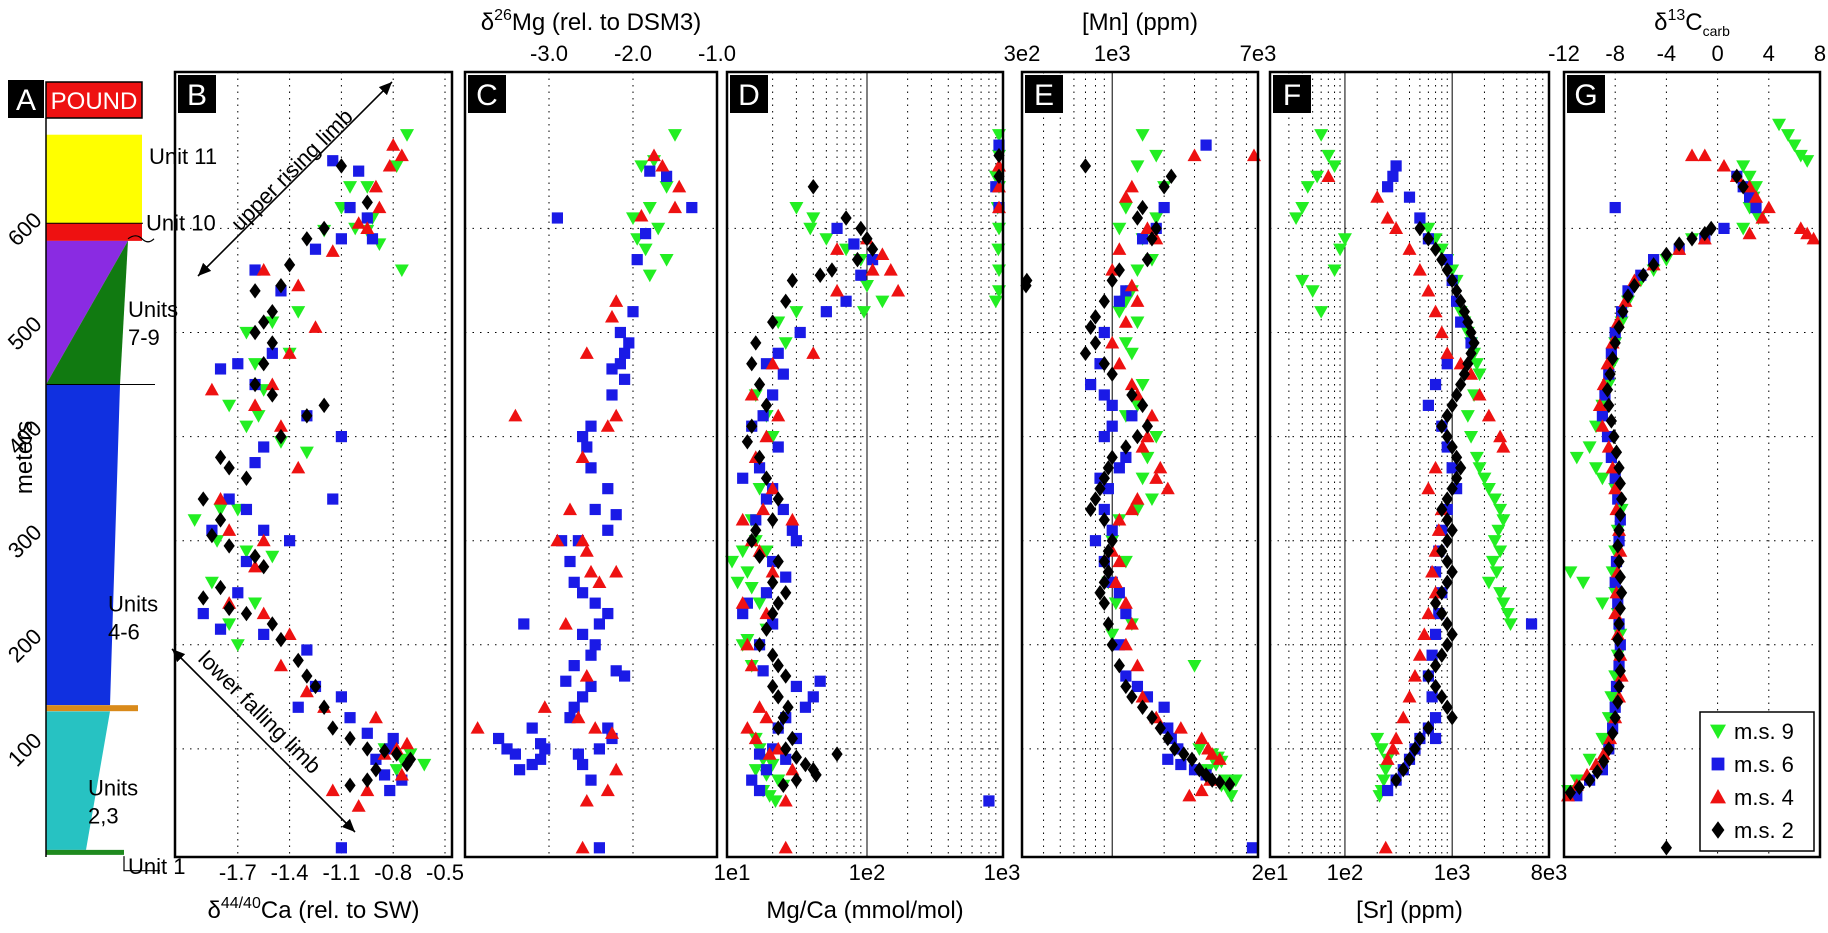  I want to click on unit-10-block, so click(94, 232).